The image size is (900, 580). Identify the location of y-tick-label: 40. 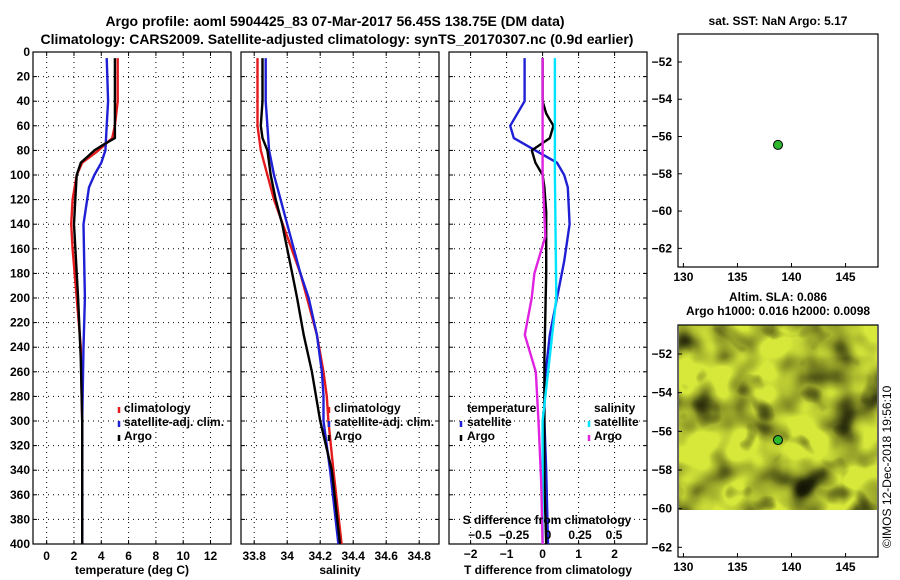
(24, 101).